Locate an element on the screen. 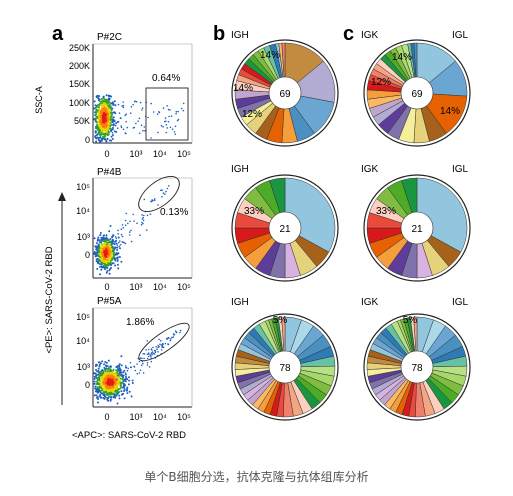 Image resolution: width=513 pixels, height=496 pixels. panel-letter-b: b is located at coordinates (219, 34).